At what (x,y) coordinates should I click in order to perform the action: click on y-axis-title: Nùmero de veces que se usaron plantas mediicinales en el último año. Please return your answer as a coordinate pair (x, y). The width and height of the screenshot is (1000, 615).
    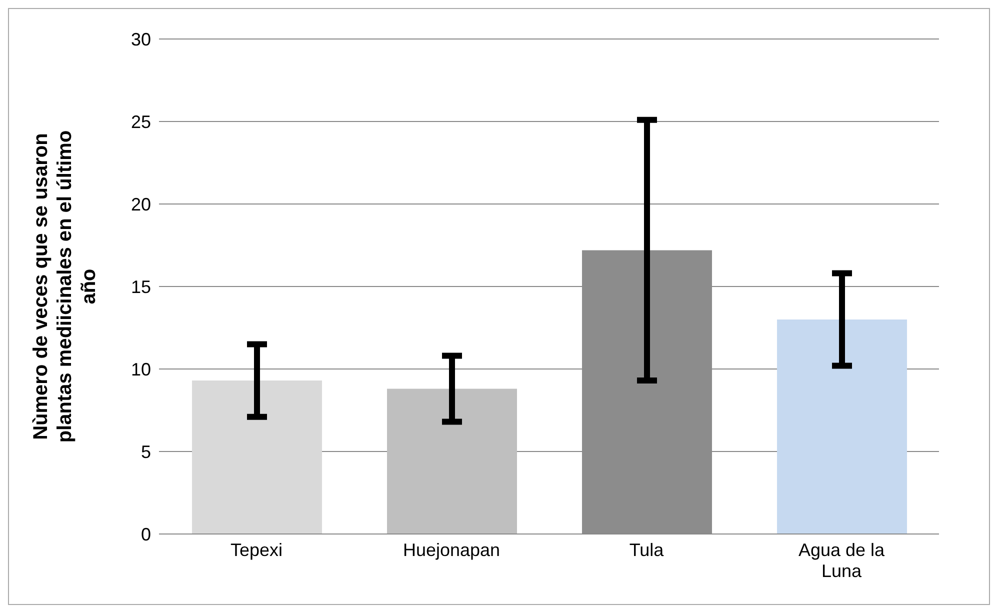
    Looking at the image, I should click on (65, 286).